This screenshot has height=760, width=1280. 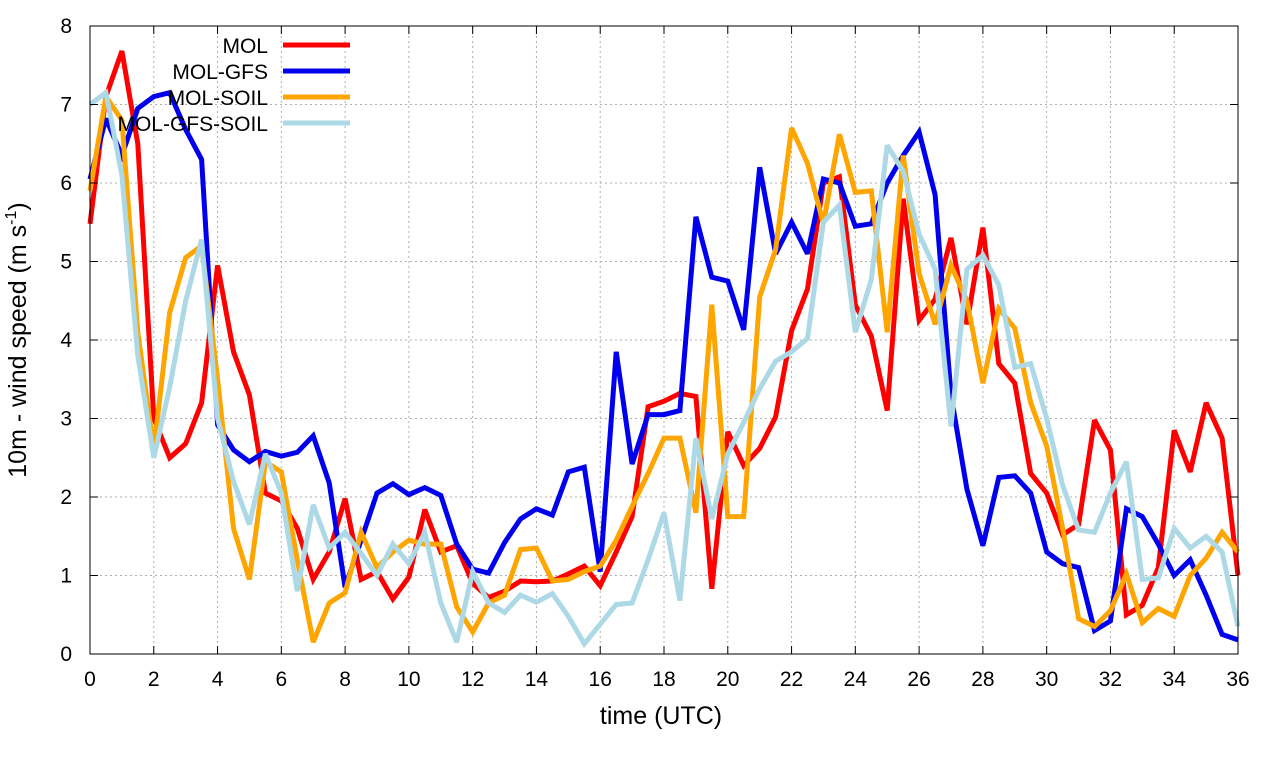 What do you see at coordinates (233, 85) in the screenshot?
I see `legend: MOL MOL-GFS MOL-SOIL MOL-GFS-SOIL` at bounding box center [233, 85].